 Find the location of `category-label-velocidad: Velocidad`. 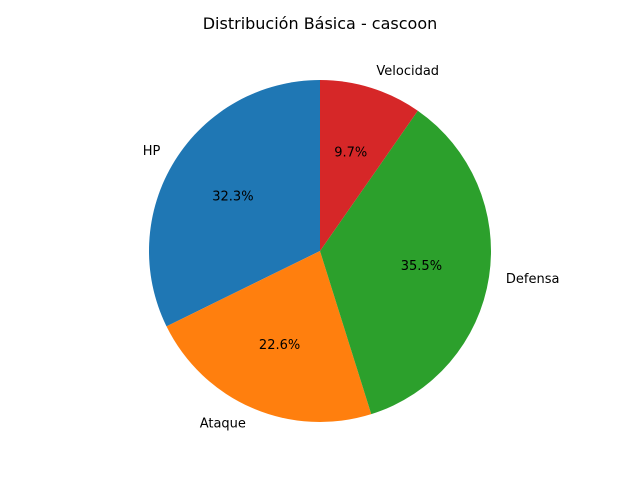

category-label-velocidad: Velocidad is located at coordinates (407, 71).